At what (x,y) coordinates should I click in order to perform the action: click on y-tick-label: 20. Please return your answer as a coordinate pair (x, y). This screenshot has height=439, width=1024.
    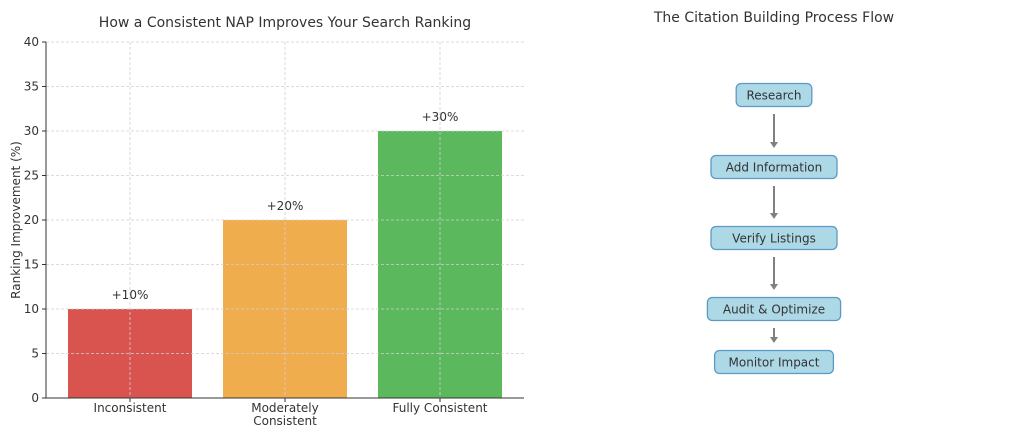
    Looking at the image, I should click on (31, 220).